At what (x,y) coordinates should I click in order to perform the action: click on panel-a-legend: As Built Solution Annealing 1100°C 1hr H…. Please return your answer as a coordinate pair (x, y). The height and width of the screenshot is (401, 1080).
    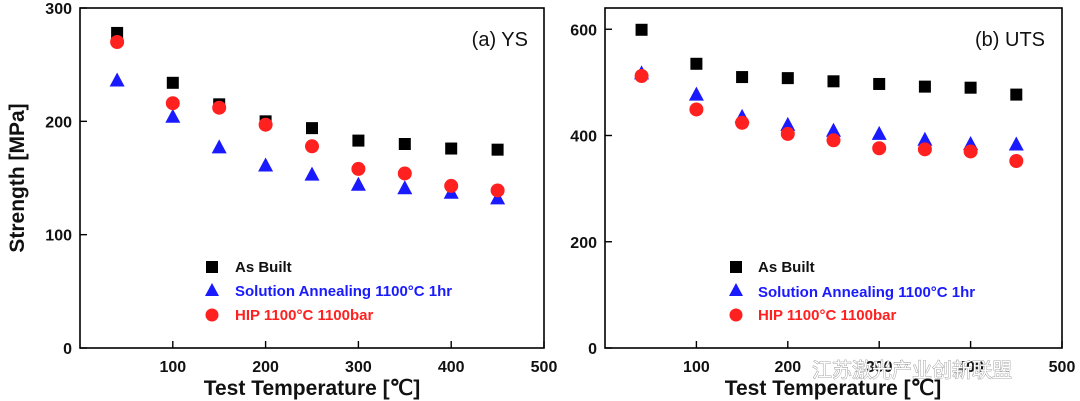
    Looking at the image, I should click on (328, 291).